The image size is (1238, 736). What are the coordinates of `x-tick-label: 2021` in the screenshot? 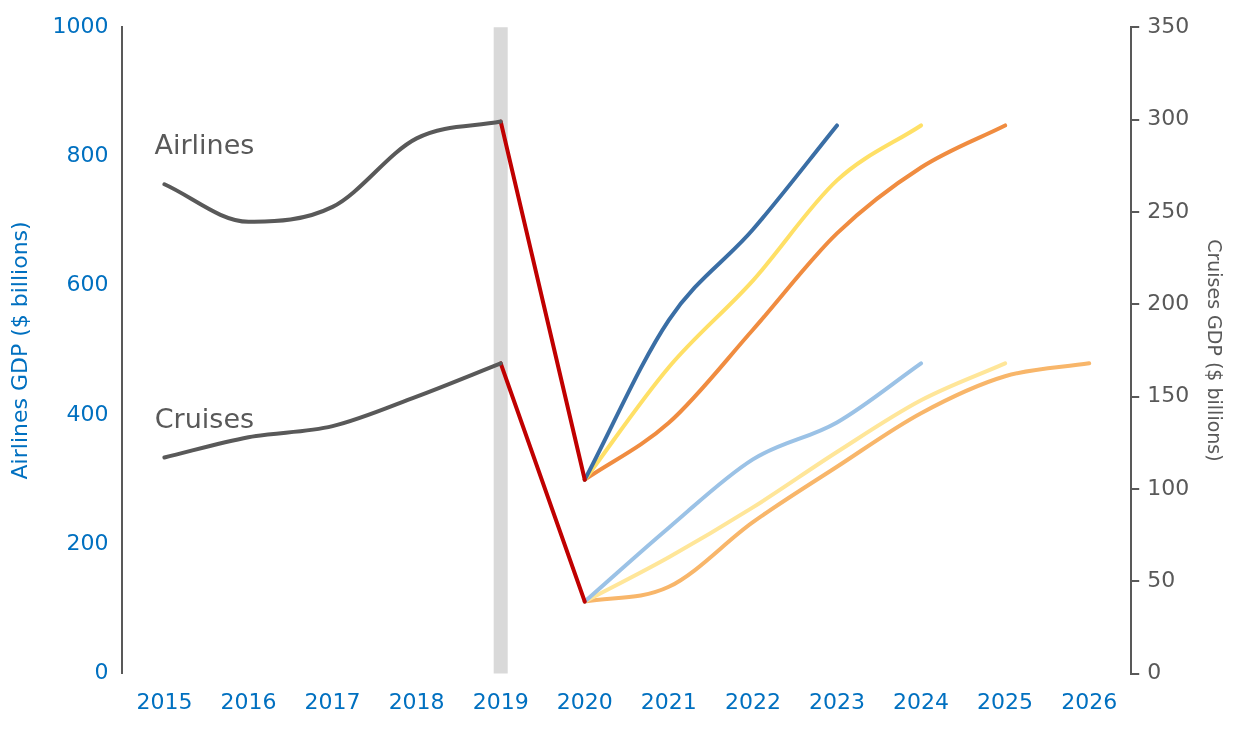 It's located at (668, 701).